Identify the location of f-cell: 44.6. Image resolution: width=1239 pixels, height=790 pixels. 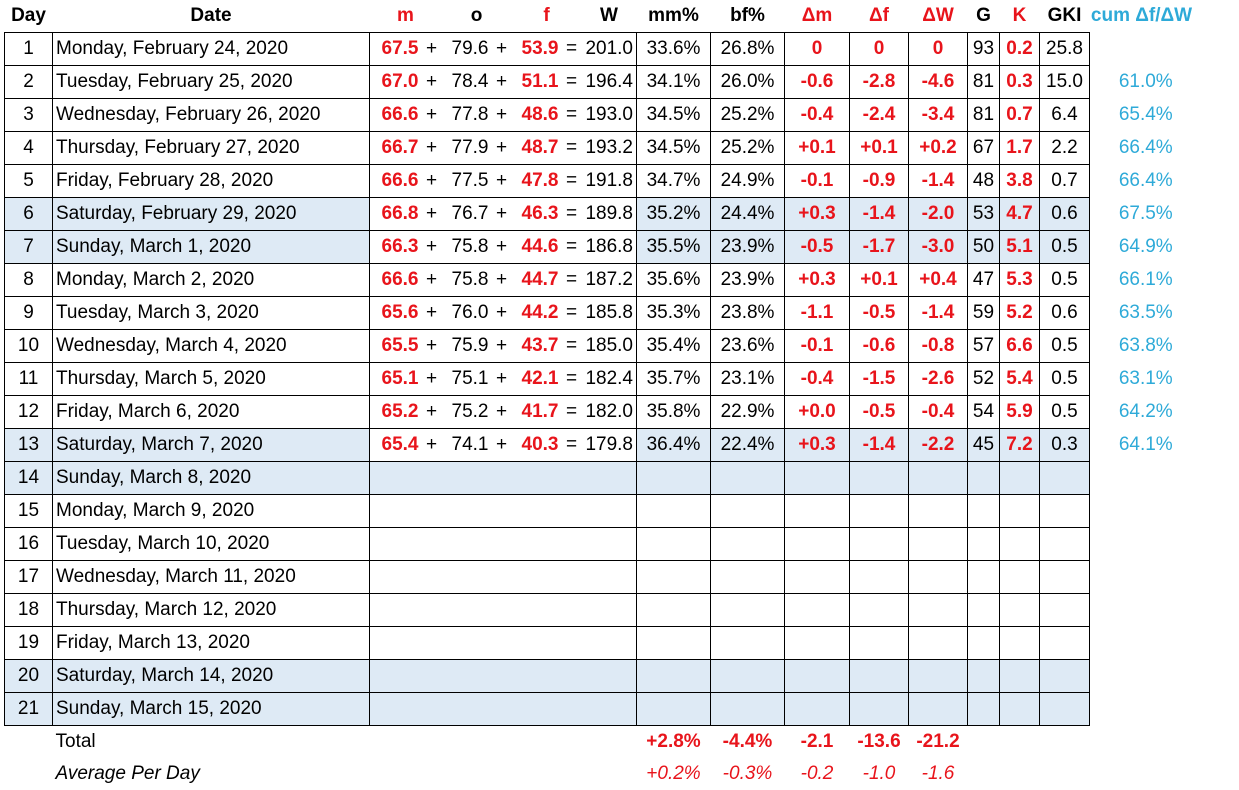
(536, 247).